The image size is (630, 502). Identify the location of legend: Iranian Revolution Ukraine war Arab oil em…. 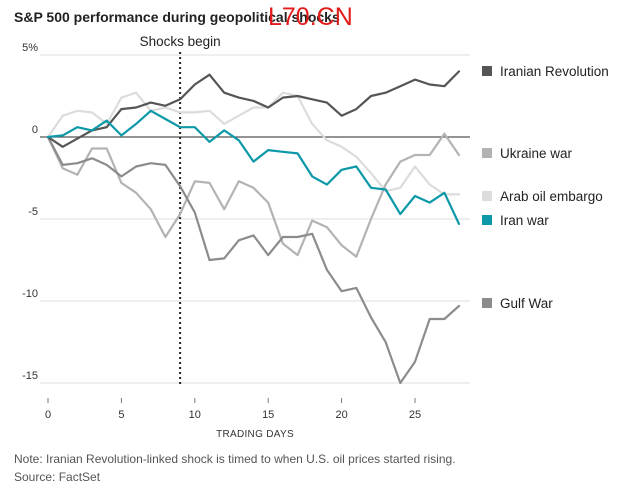
(545, 187).